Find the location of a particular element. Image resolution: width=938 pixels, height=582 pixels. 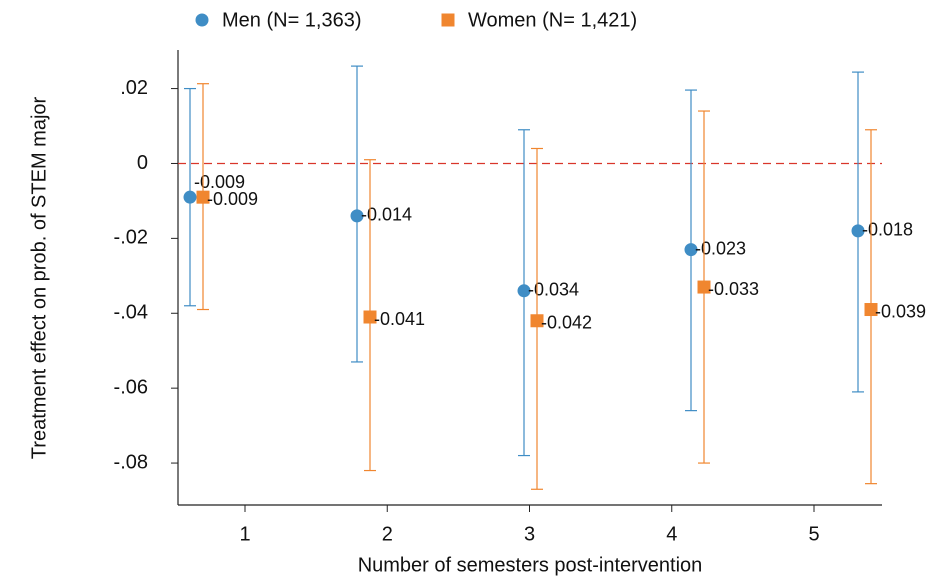

value-label: -0.042 is located at coordinates (566, 323).